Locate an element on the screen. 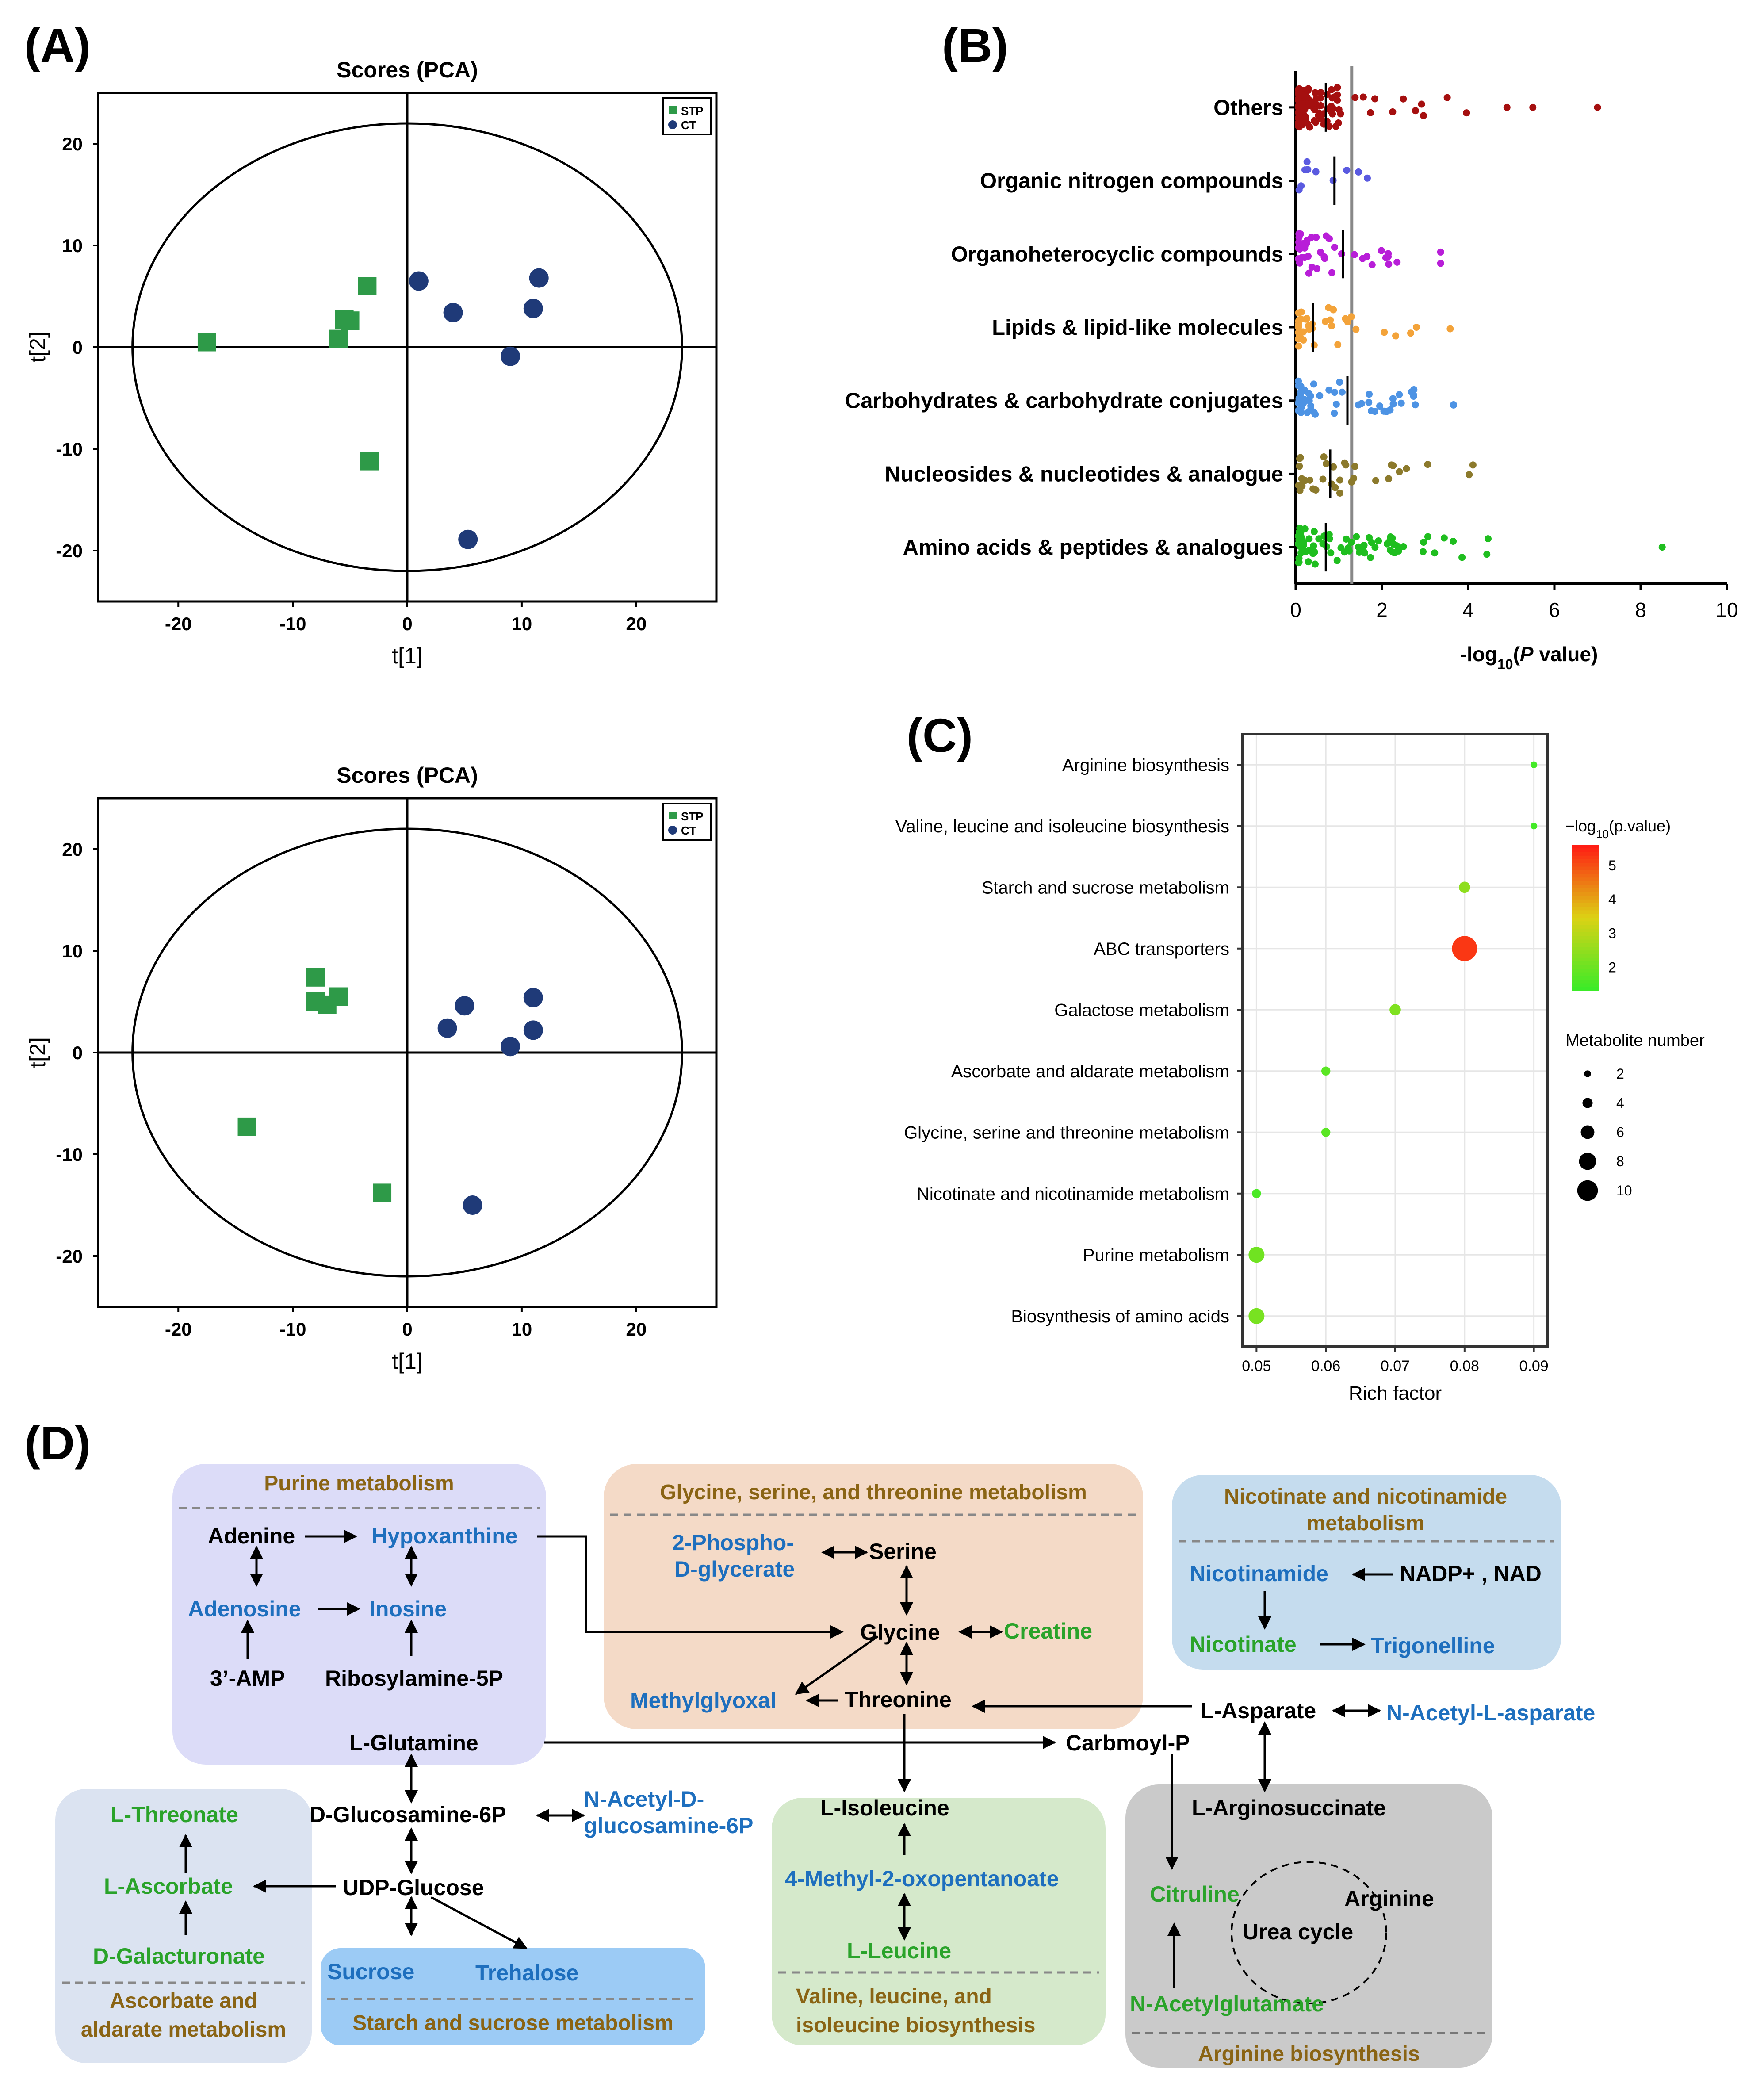 This screenshot has width=1764, height=2087. x-tick-label: 4 is located at coordinates (1468, 609).